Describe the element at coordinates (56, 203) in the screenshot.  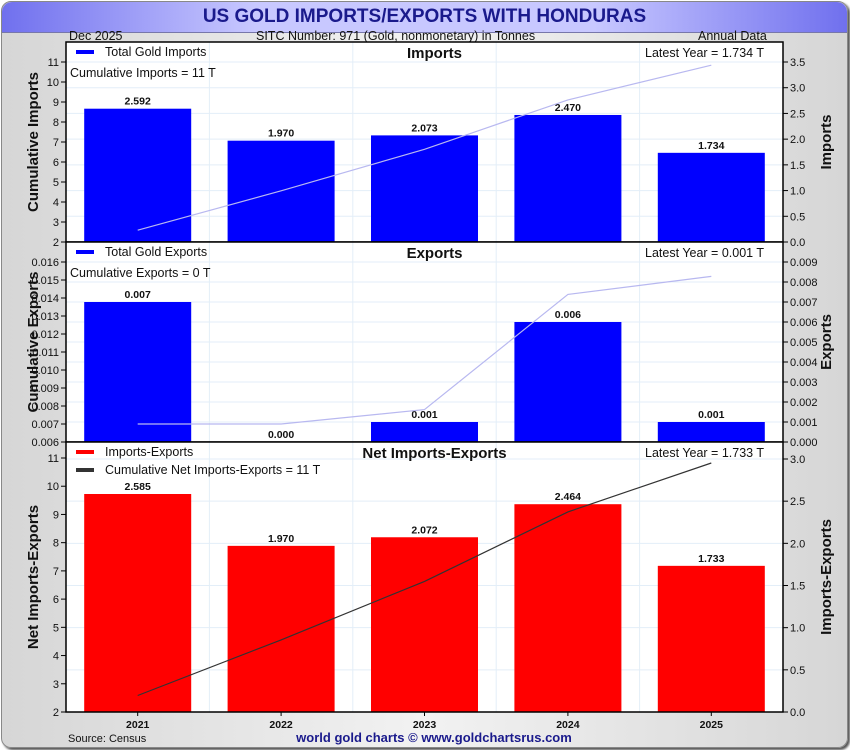
I see `imports-left-tick-label: 4` at that location.